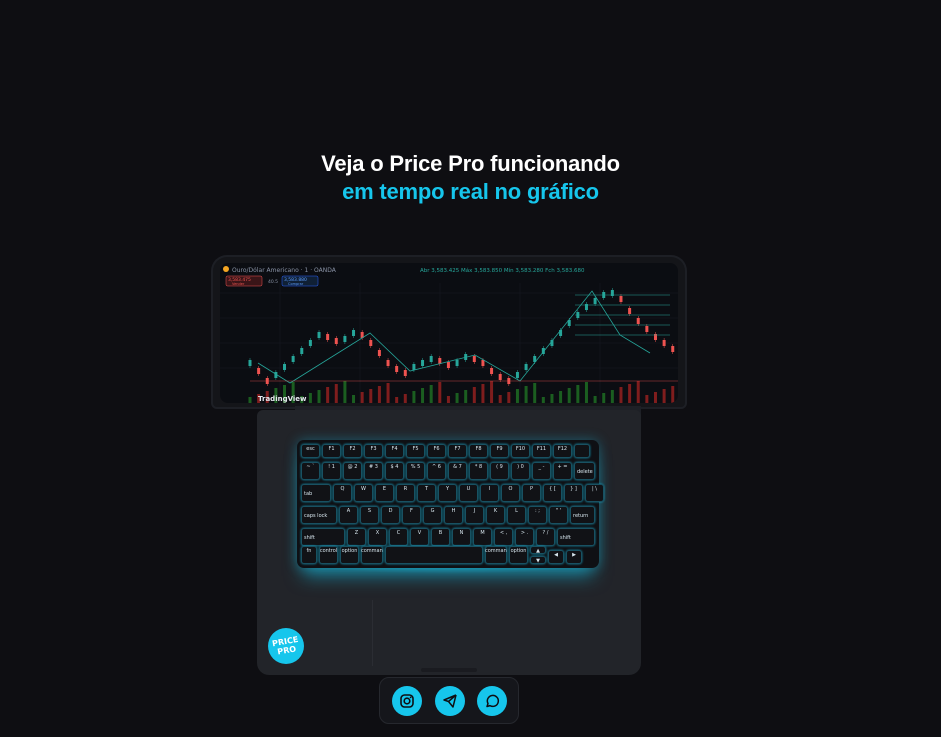 The image size is (941, 737). Describe the element at coordinates (531, 493) in the screenshot. I see `key: P` at that location.